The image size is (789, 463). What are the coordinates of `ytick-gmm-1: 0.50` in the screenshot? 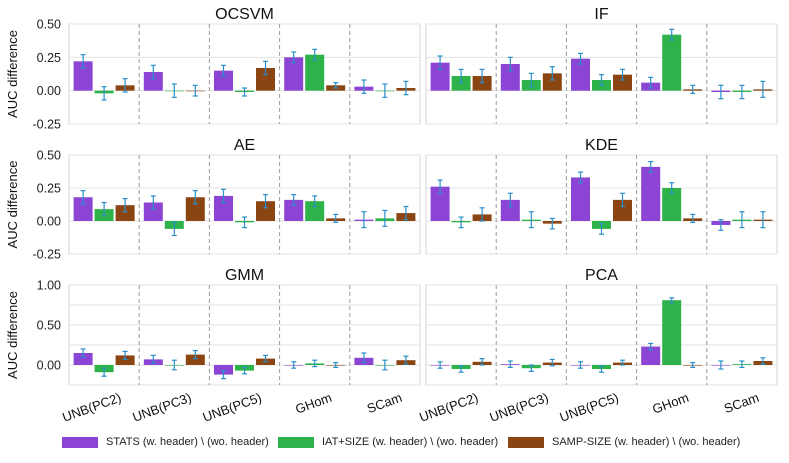 It's located at (49, 326).